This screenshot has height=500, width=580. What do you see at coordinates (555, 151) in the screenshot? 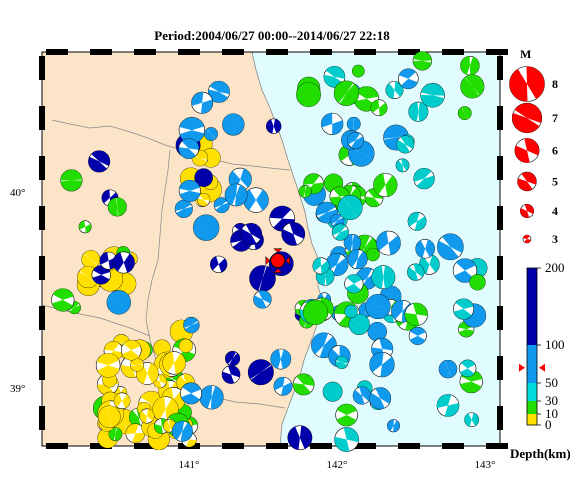
I see `magnitude-legend-label: 6` at bounding box center [555, 151].